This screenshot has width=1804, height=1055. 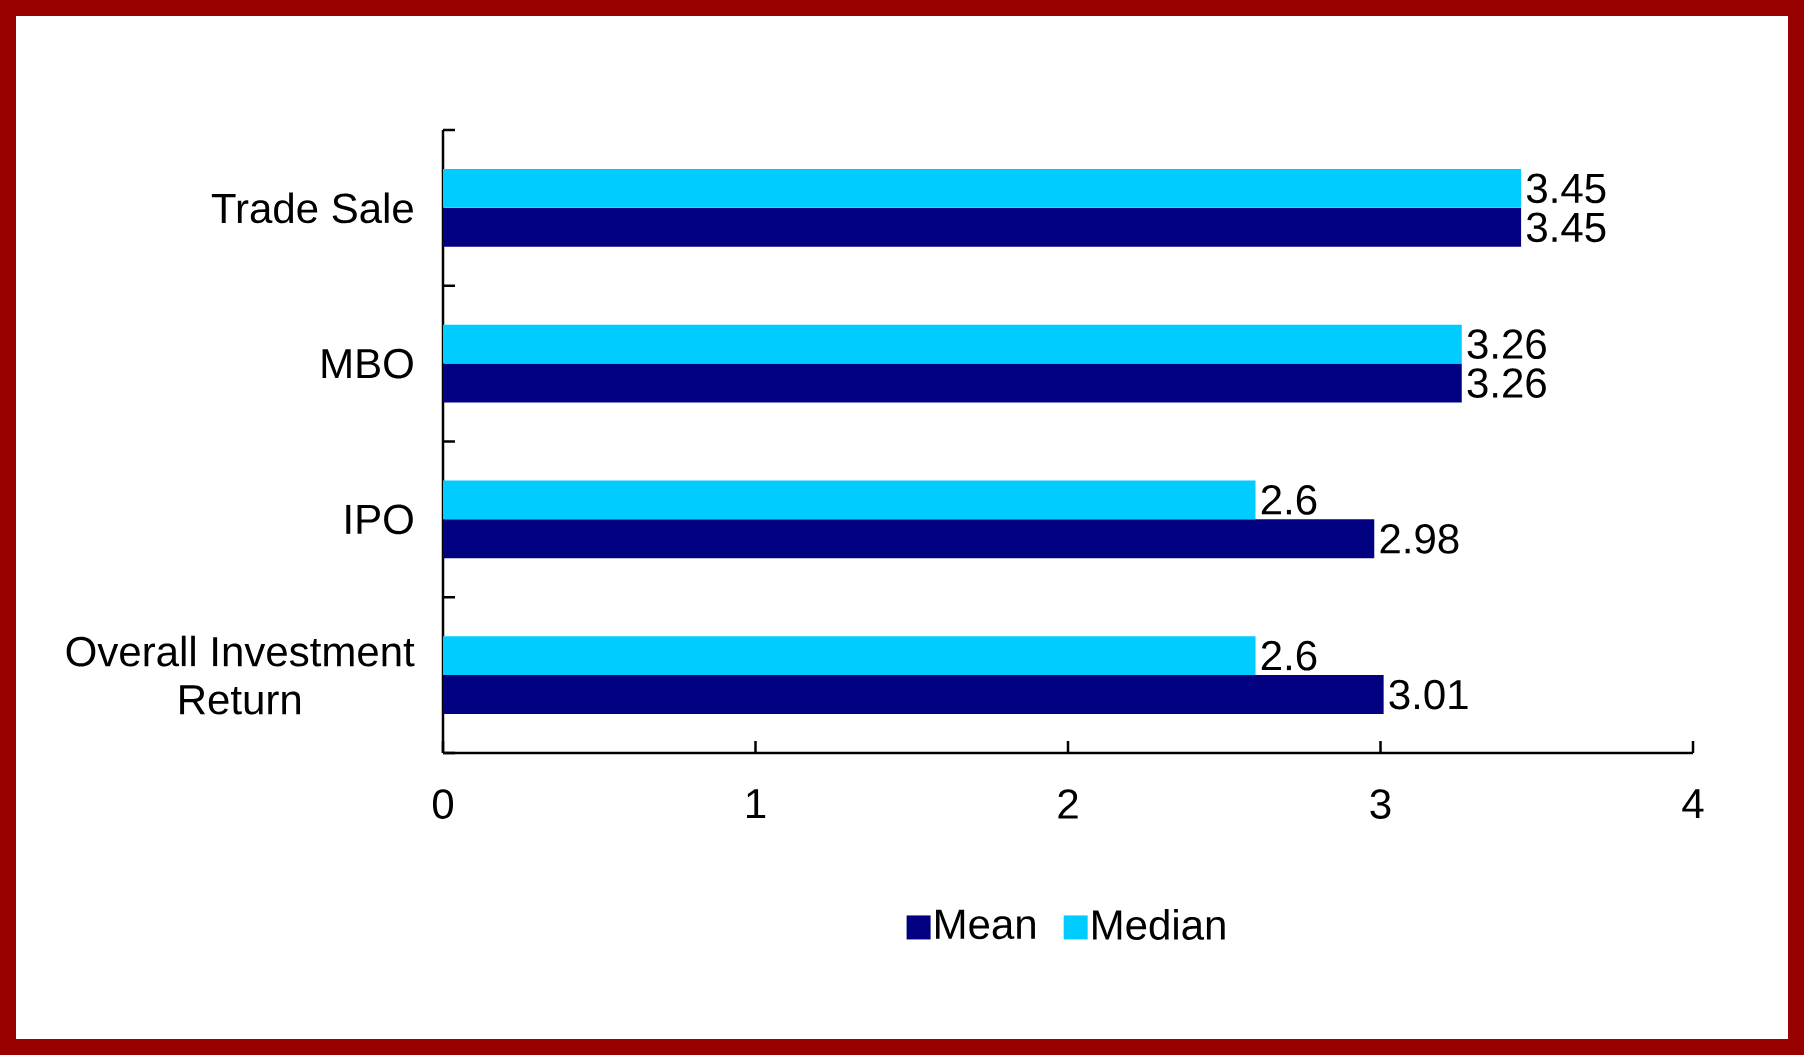 I want to click on y-tick-label: Trade Sale, so click(x=312, y=208).